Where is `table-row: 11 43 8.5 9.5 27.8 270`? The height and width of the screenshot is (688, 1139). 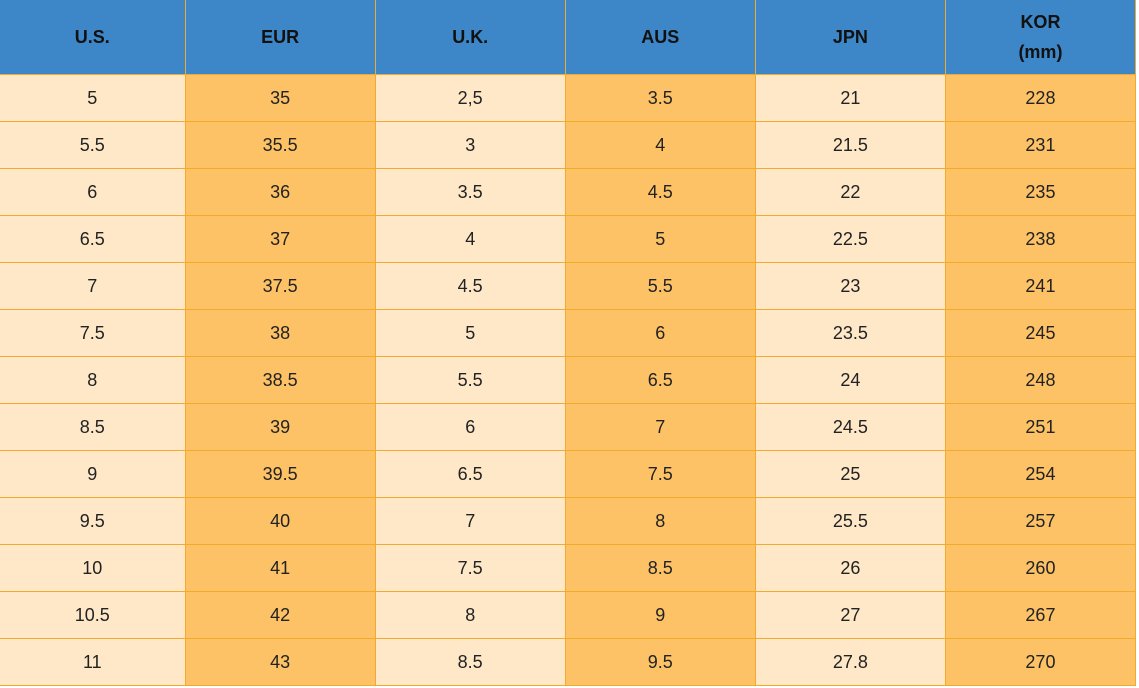
table-row: 11 43 8.5 9.5 27.8 270 is located at coordinates (568, 662).